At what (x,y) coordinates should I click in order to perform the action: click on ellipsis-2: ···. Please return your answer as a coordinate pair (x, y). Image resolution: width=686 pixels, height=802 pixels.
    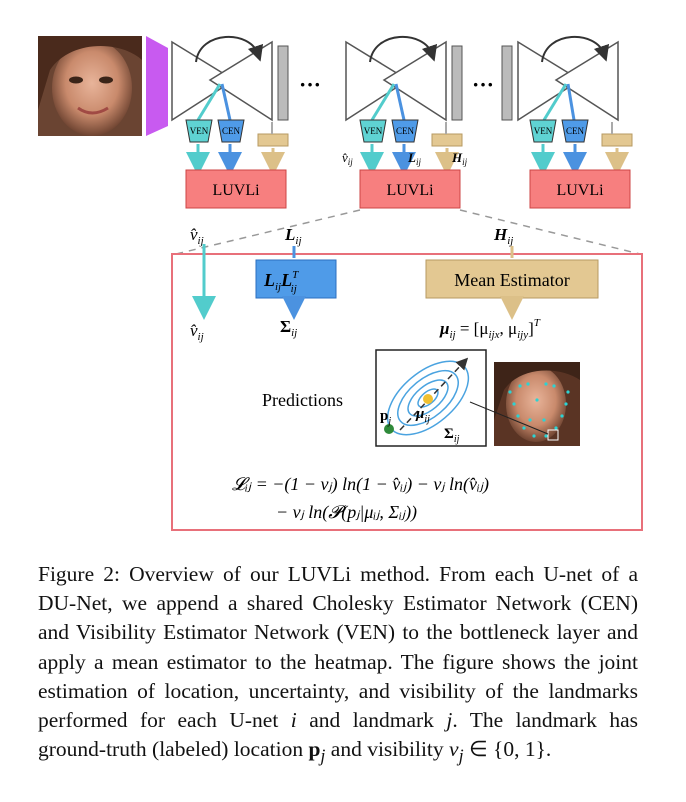
    Looking at the image, I should click on (483, 84).